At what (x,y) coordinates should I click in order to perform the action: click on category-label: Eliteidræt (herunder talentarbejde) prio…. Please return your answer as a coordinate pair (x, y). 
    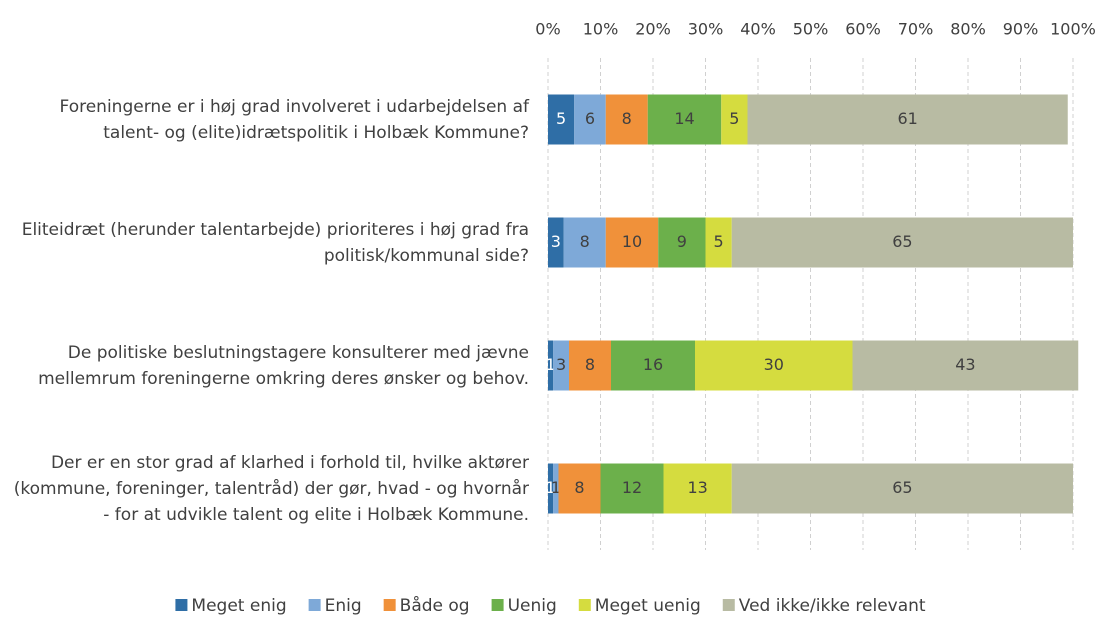
    Looking at the image, I should click on (275, 242).